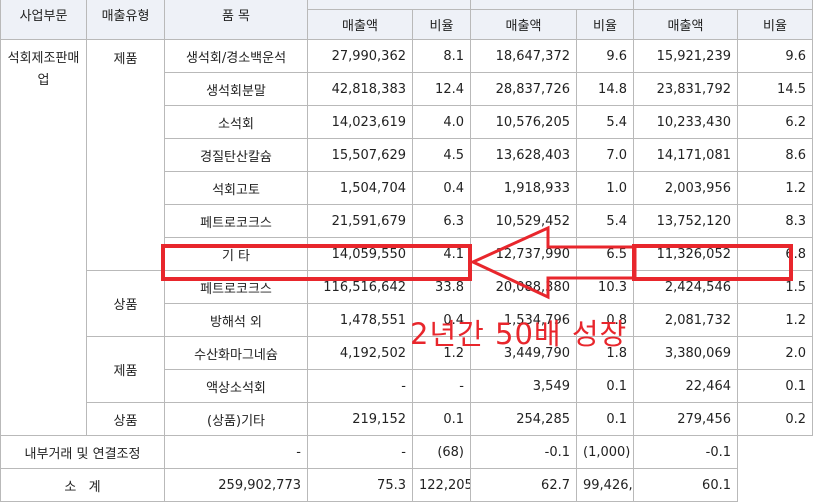 This screenshot has height=502, width=813. Describe the element at coordinates (775, 155) in the screenshot. I see `ratio-value: 8.6` at that location.